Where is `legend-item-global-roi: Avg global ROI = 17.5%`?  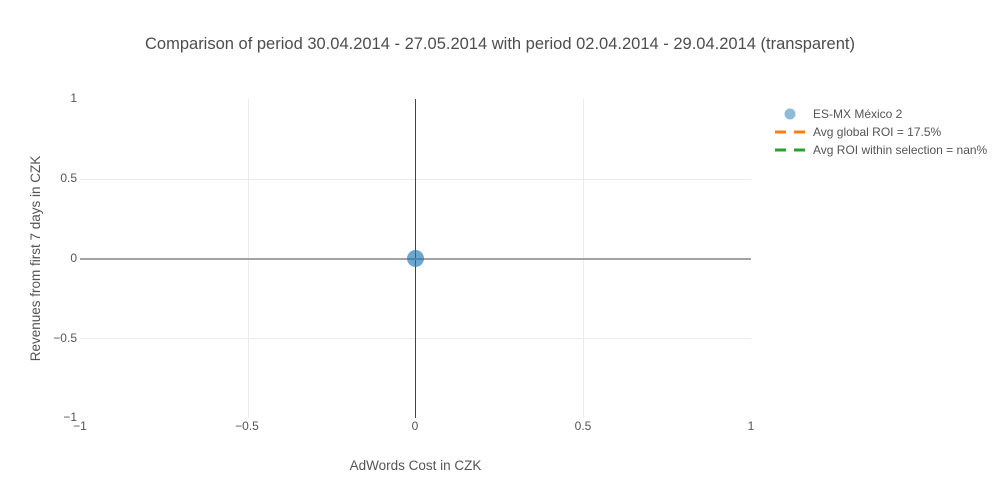 legend-item-global-roi: Avg global ROI = 17.5% is located at coordinates (881, 132).